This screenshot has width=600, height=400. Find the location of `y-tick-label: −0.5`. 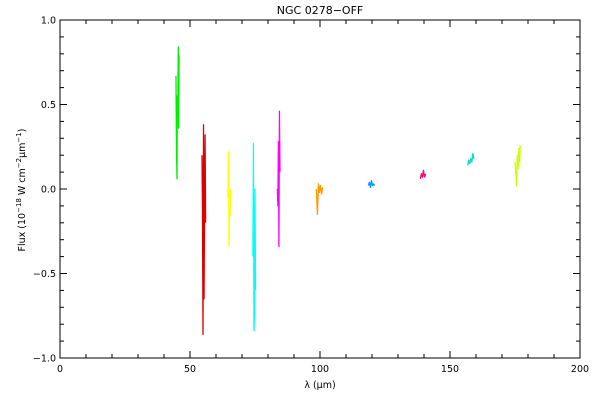

y-tick-label: −0.5 is located at coordinates (44, 274).